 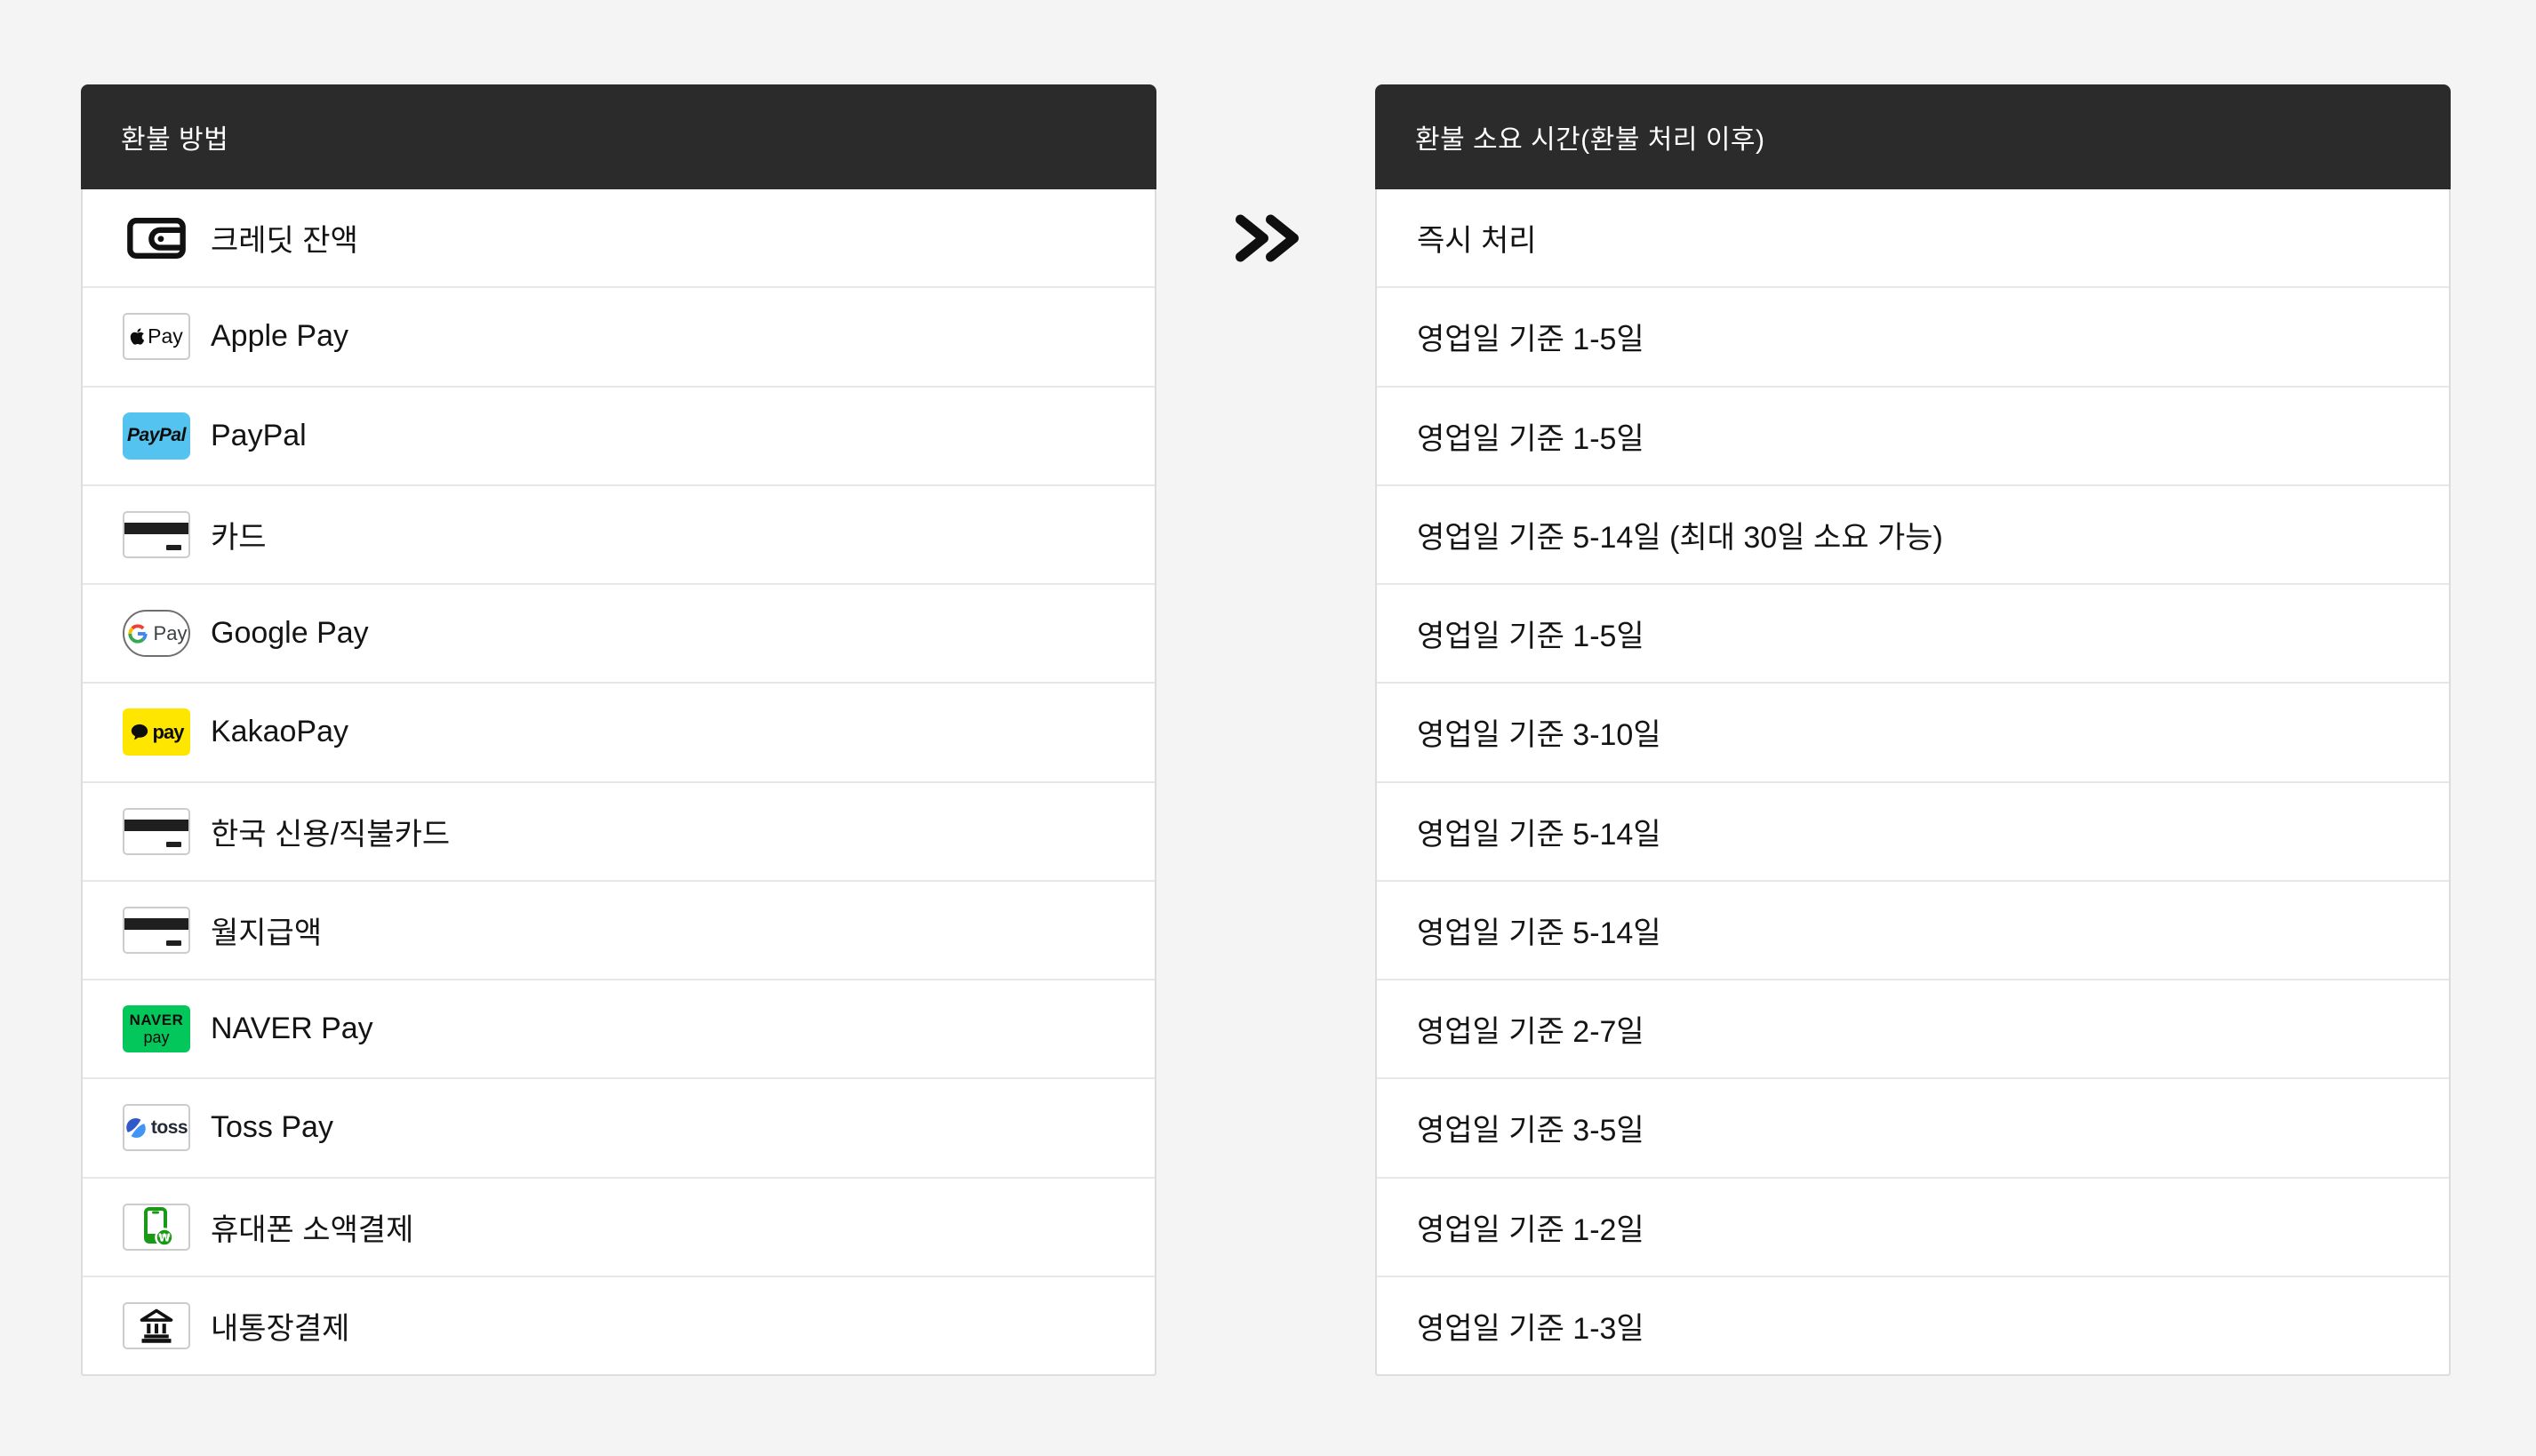 What do you see at coordinates (272, 1127) in the screenshot?
I see `payment-method-label: Toss Pay` at bounding box center [272, 1127].